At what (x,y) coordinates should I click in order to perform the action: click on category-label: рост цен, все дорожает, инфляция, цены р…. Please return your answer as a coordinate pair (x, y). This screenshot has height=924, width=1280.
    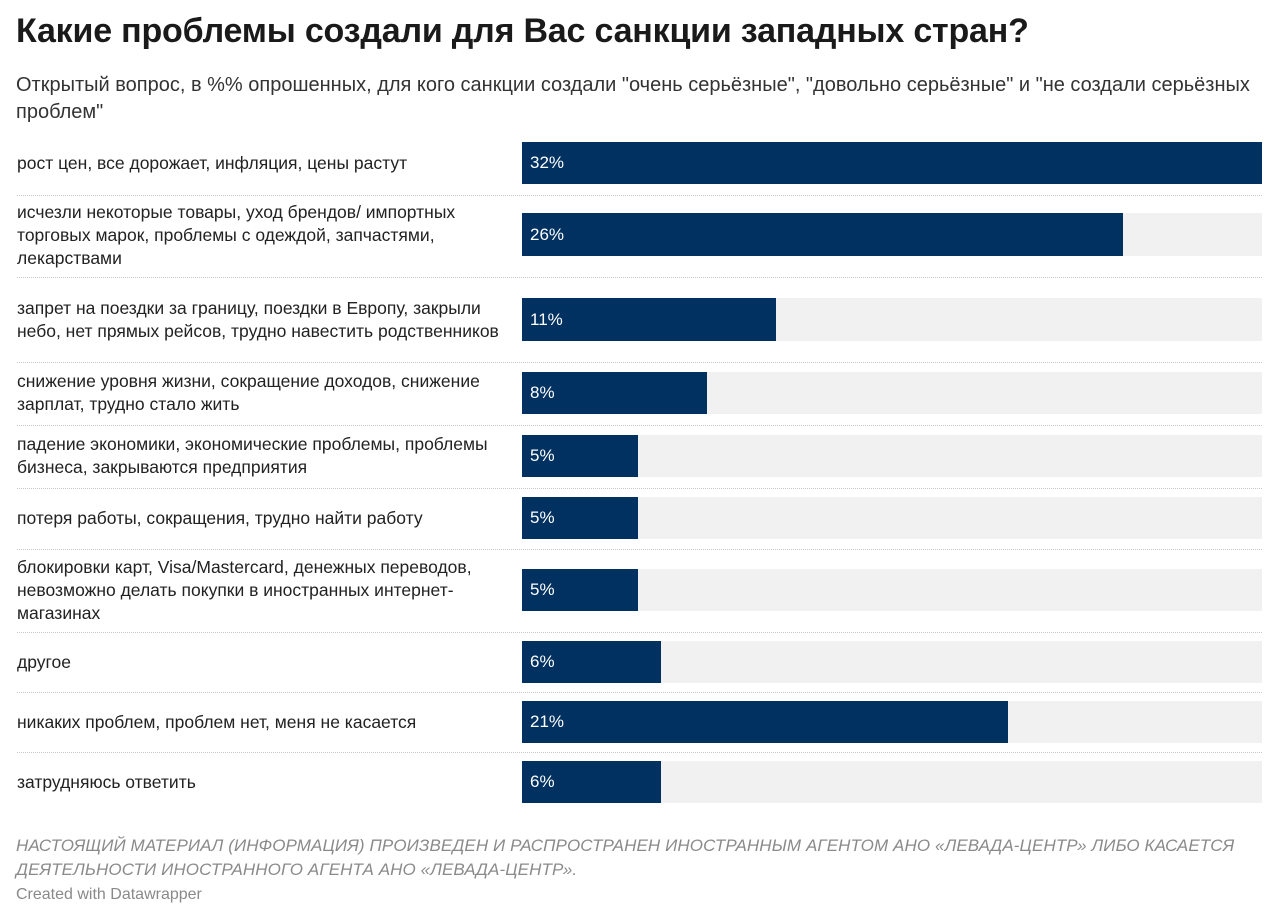
    Looking at the image, I should click on (212, 162).